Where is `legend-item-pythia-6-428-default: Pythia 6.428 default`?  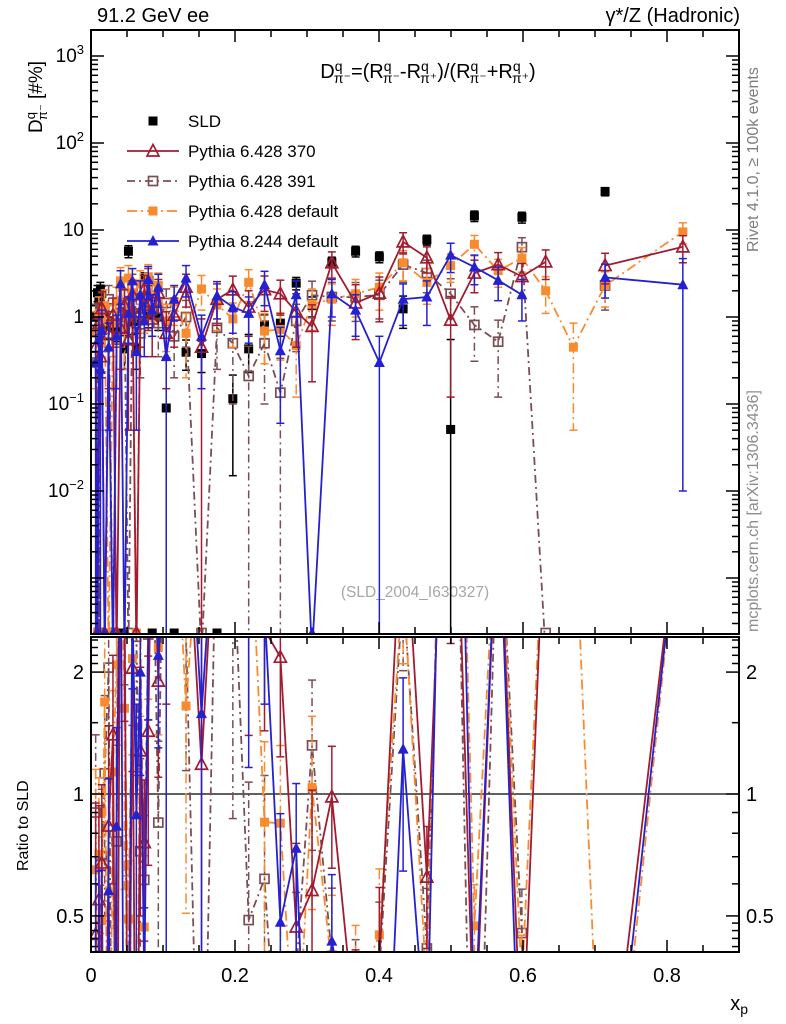
legend-item-pythia-6-428-default: Pythia 6.428 default is located at coordinates (233, 211).